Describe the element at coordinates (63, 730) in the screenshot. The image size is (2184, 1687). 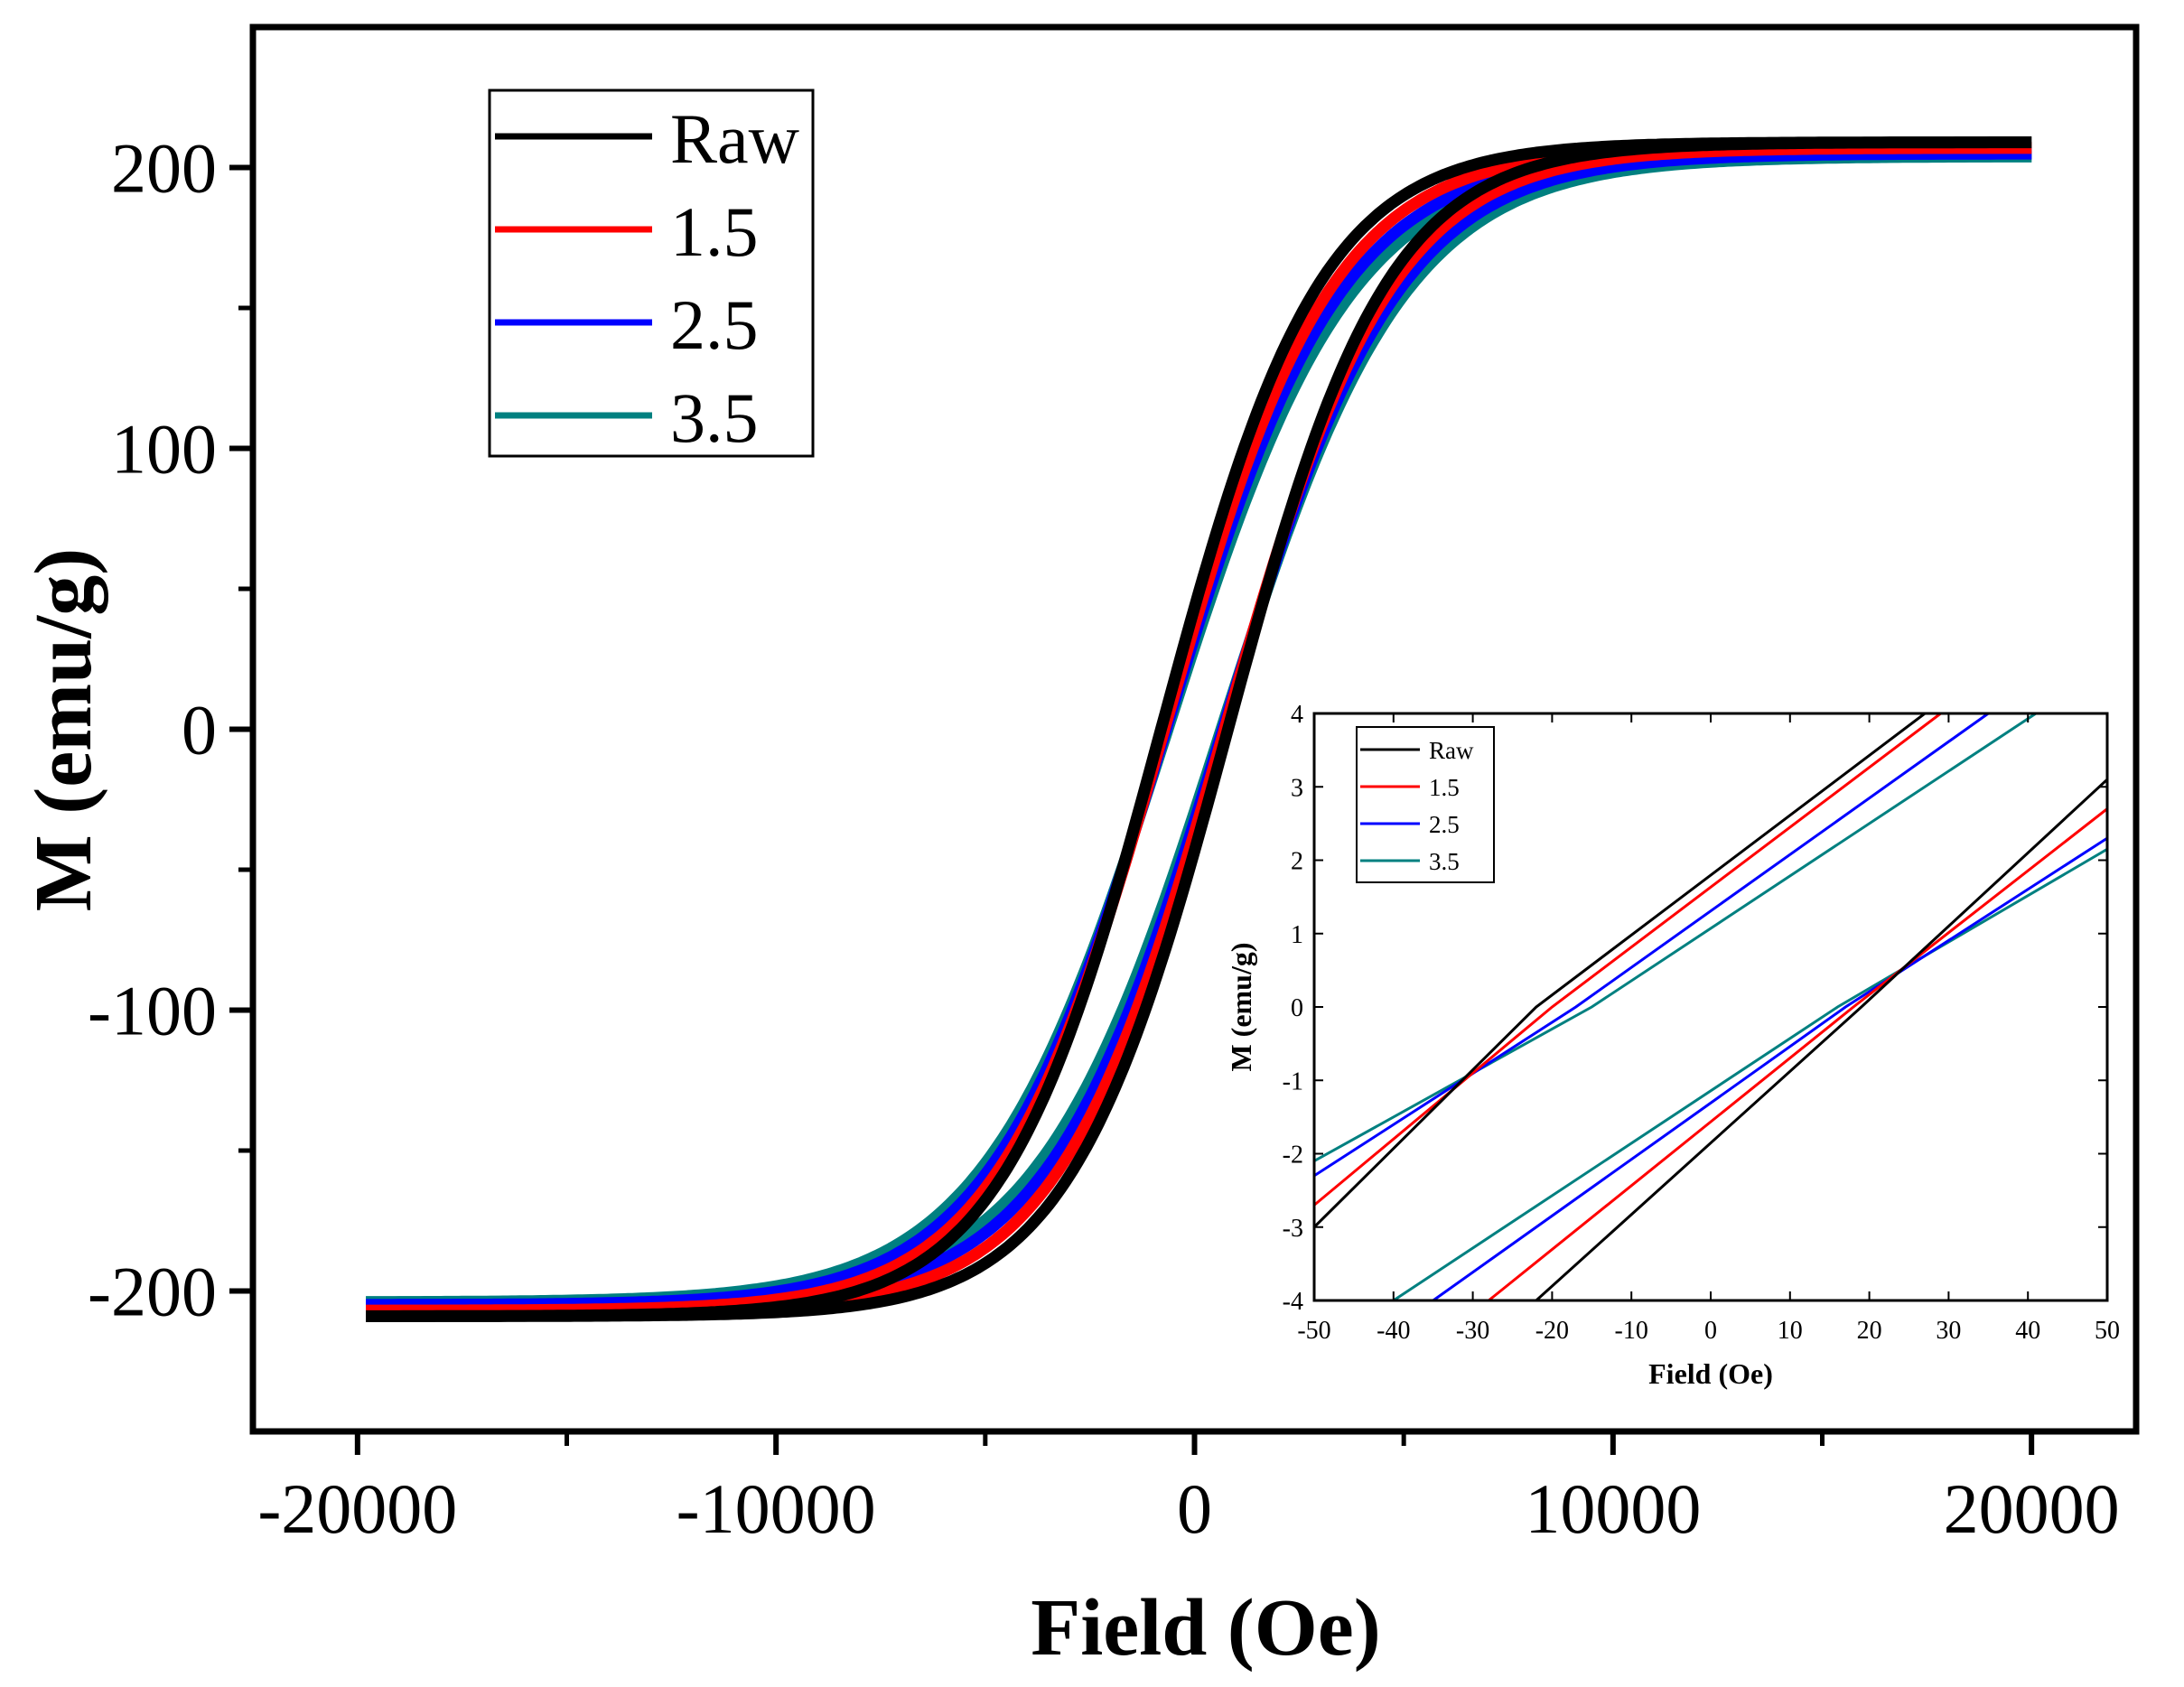
I see `main-y-axis-label: M (emu/g)` at that location.